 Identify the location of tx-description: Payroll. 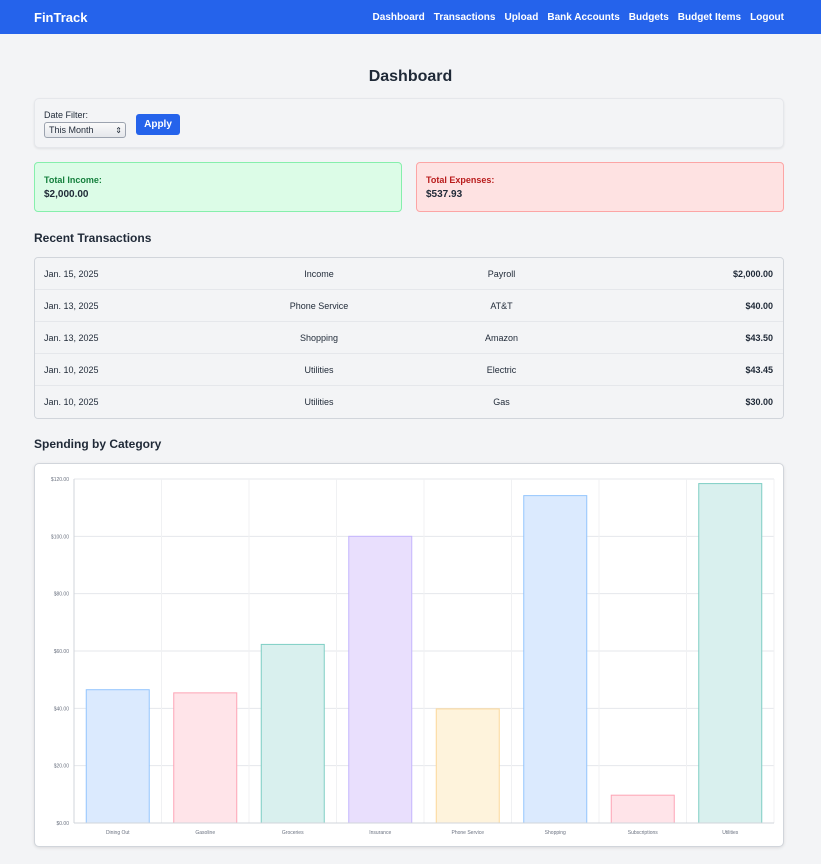
(501, 273).